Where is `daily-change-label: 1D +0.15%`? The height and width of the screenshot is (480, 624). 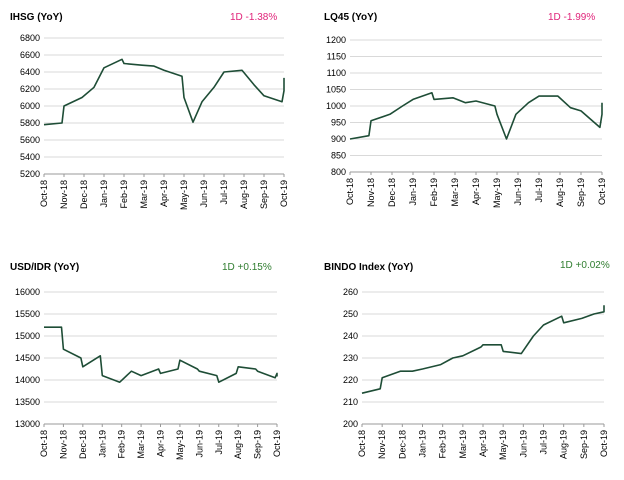
daily-change-label: 1D +0.15% is located at coordinates (247, 267).